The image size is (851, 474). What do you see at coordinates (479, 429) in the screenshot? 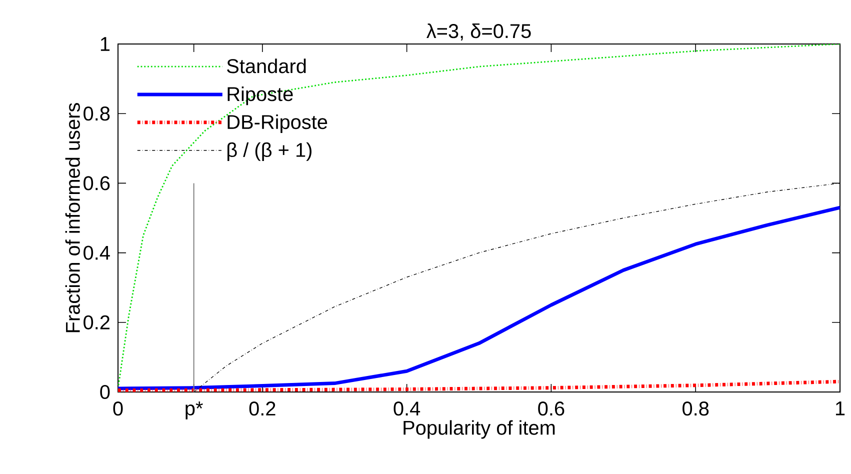
I see `x-axis-title: Popularity of item` at bounding box center [479, 429].